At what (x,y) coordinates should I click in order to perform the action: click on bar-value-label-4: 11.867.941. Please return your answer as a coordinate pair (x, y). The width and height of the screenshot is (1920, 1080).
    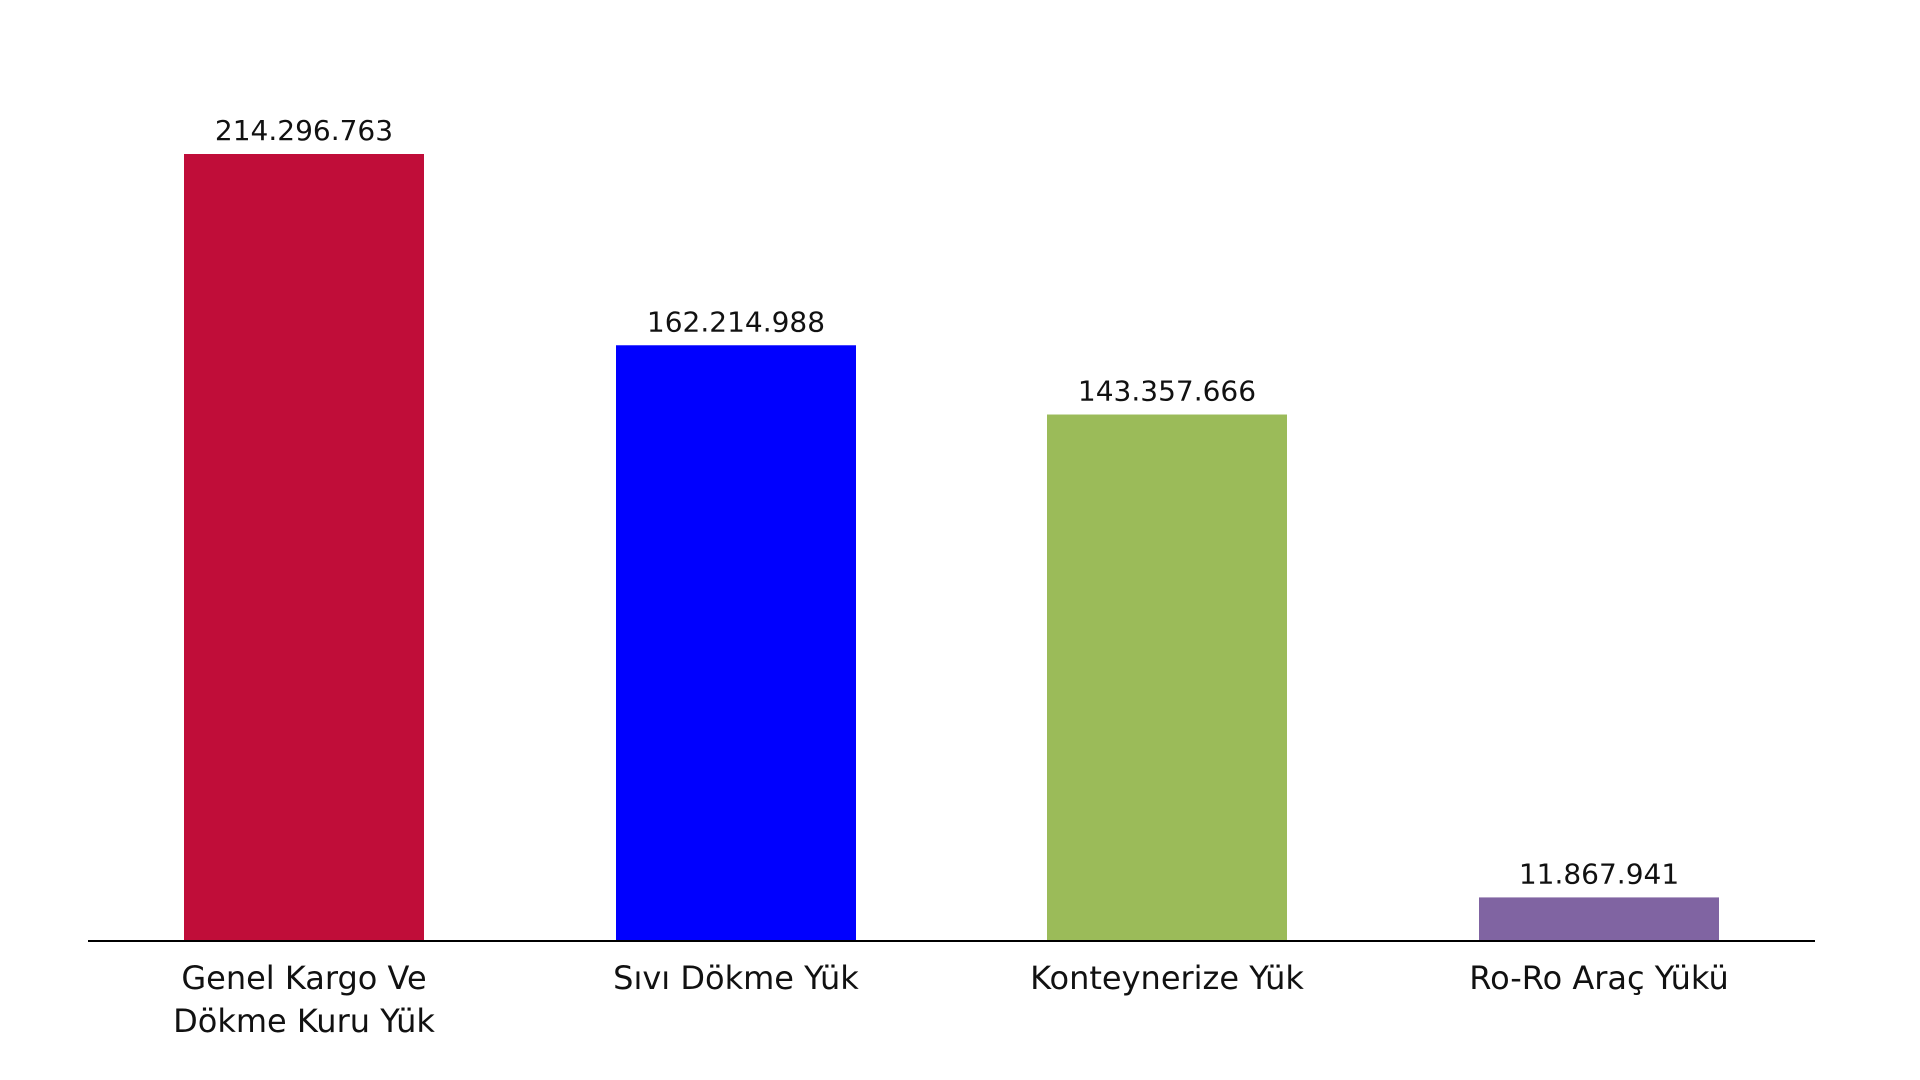
    Looking at the image, I should click on (1599, 873).